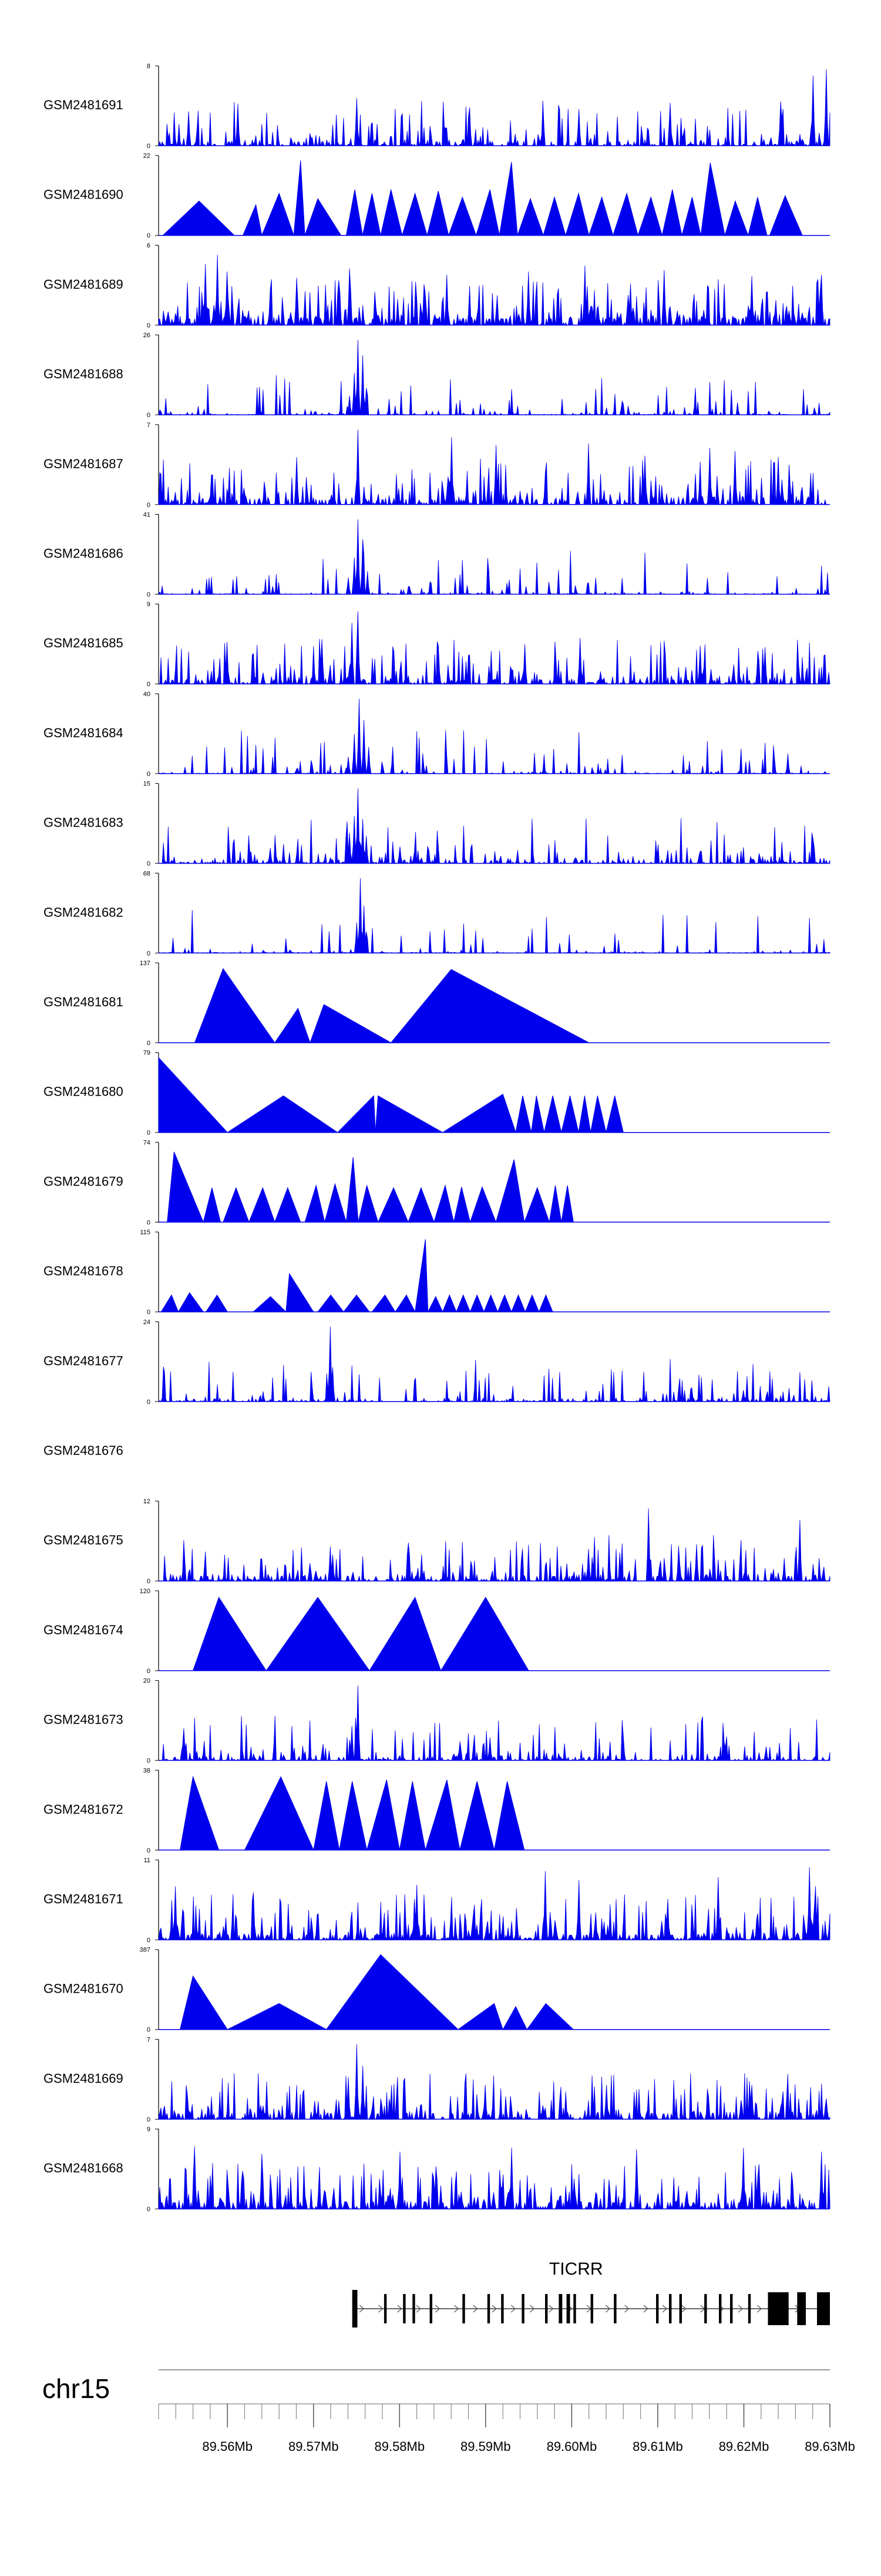 This screenshot has width=881, height=2576. What do you see at coordinates (83, 1451) in the screenshot?
I see `track-GSM2481676: GSM2481676` at bounding box center [83, 1451].